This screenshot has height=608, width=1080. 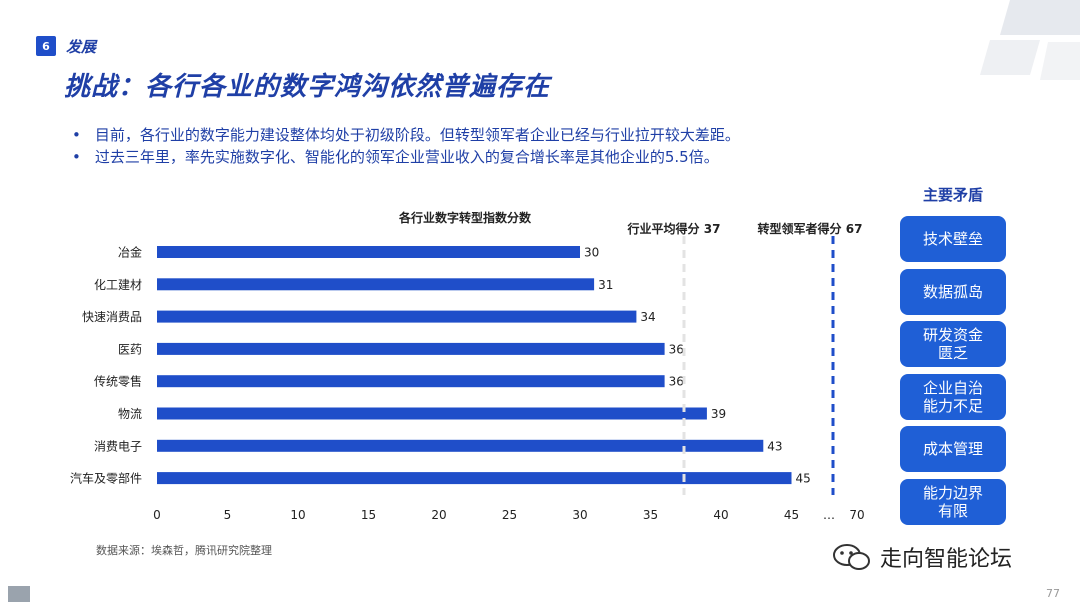 I want to click on contradiction-item: 能力边界 有限, so click(x=953, y=501).